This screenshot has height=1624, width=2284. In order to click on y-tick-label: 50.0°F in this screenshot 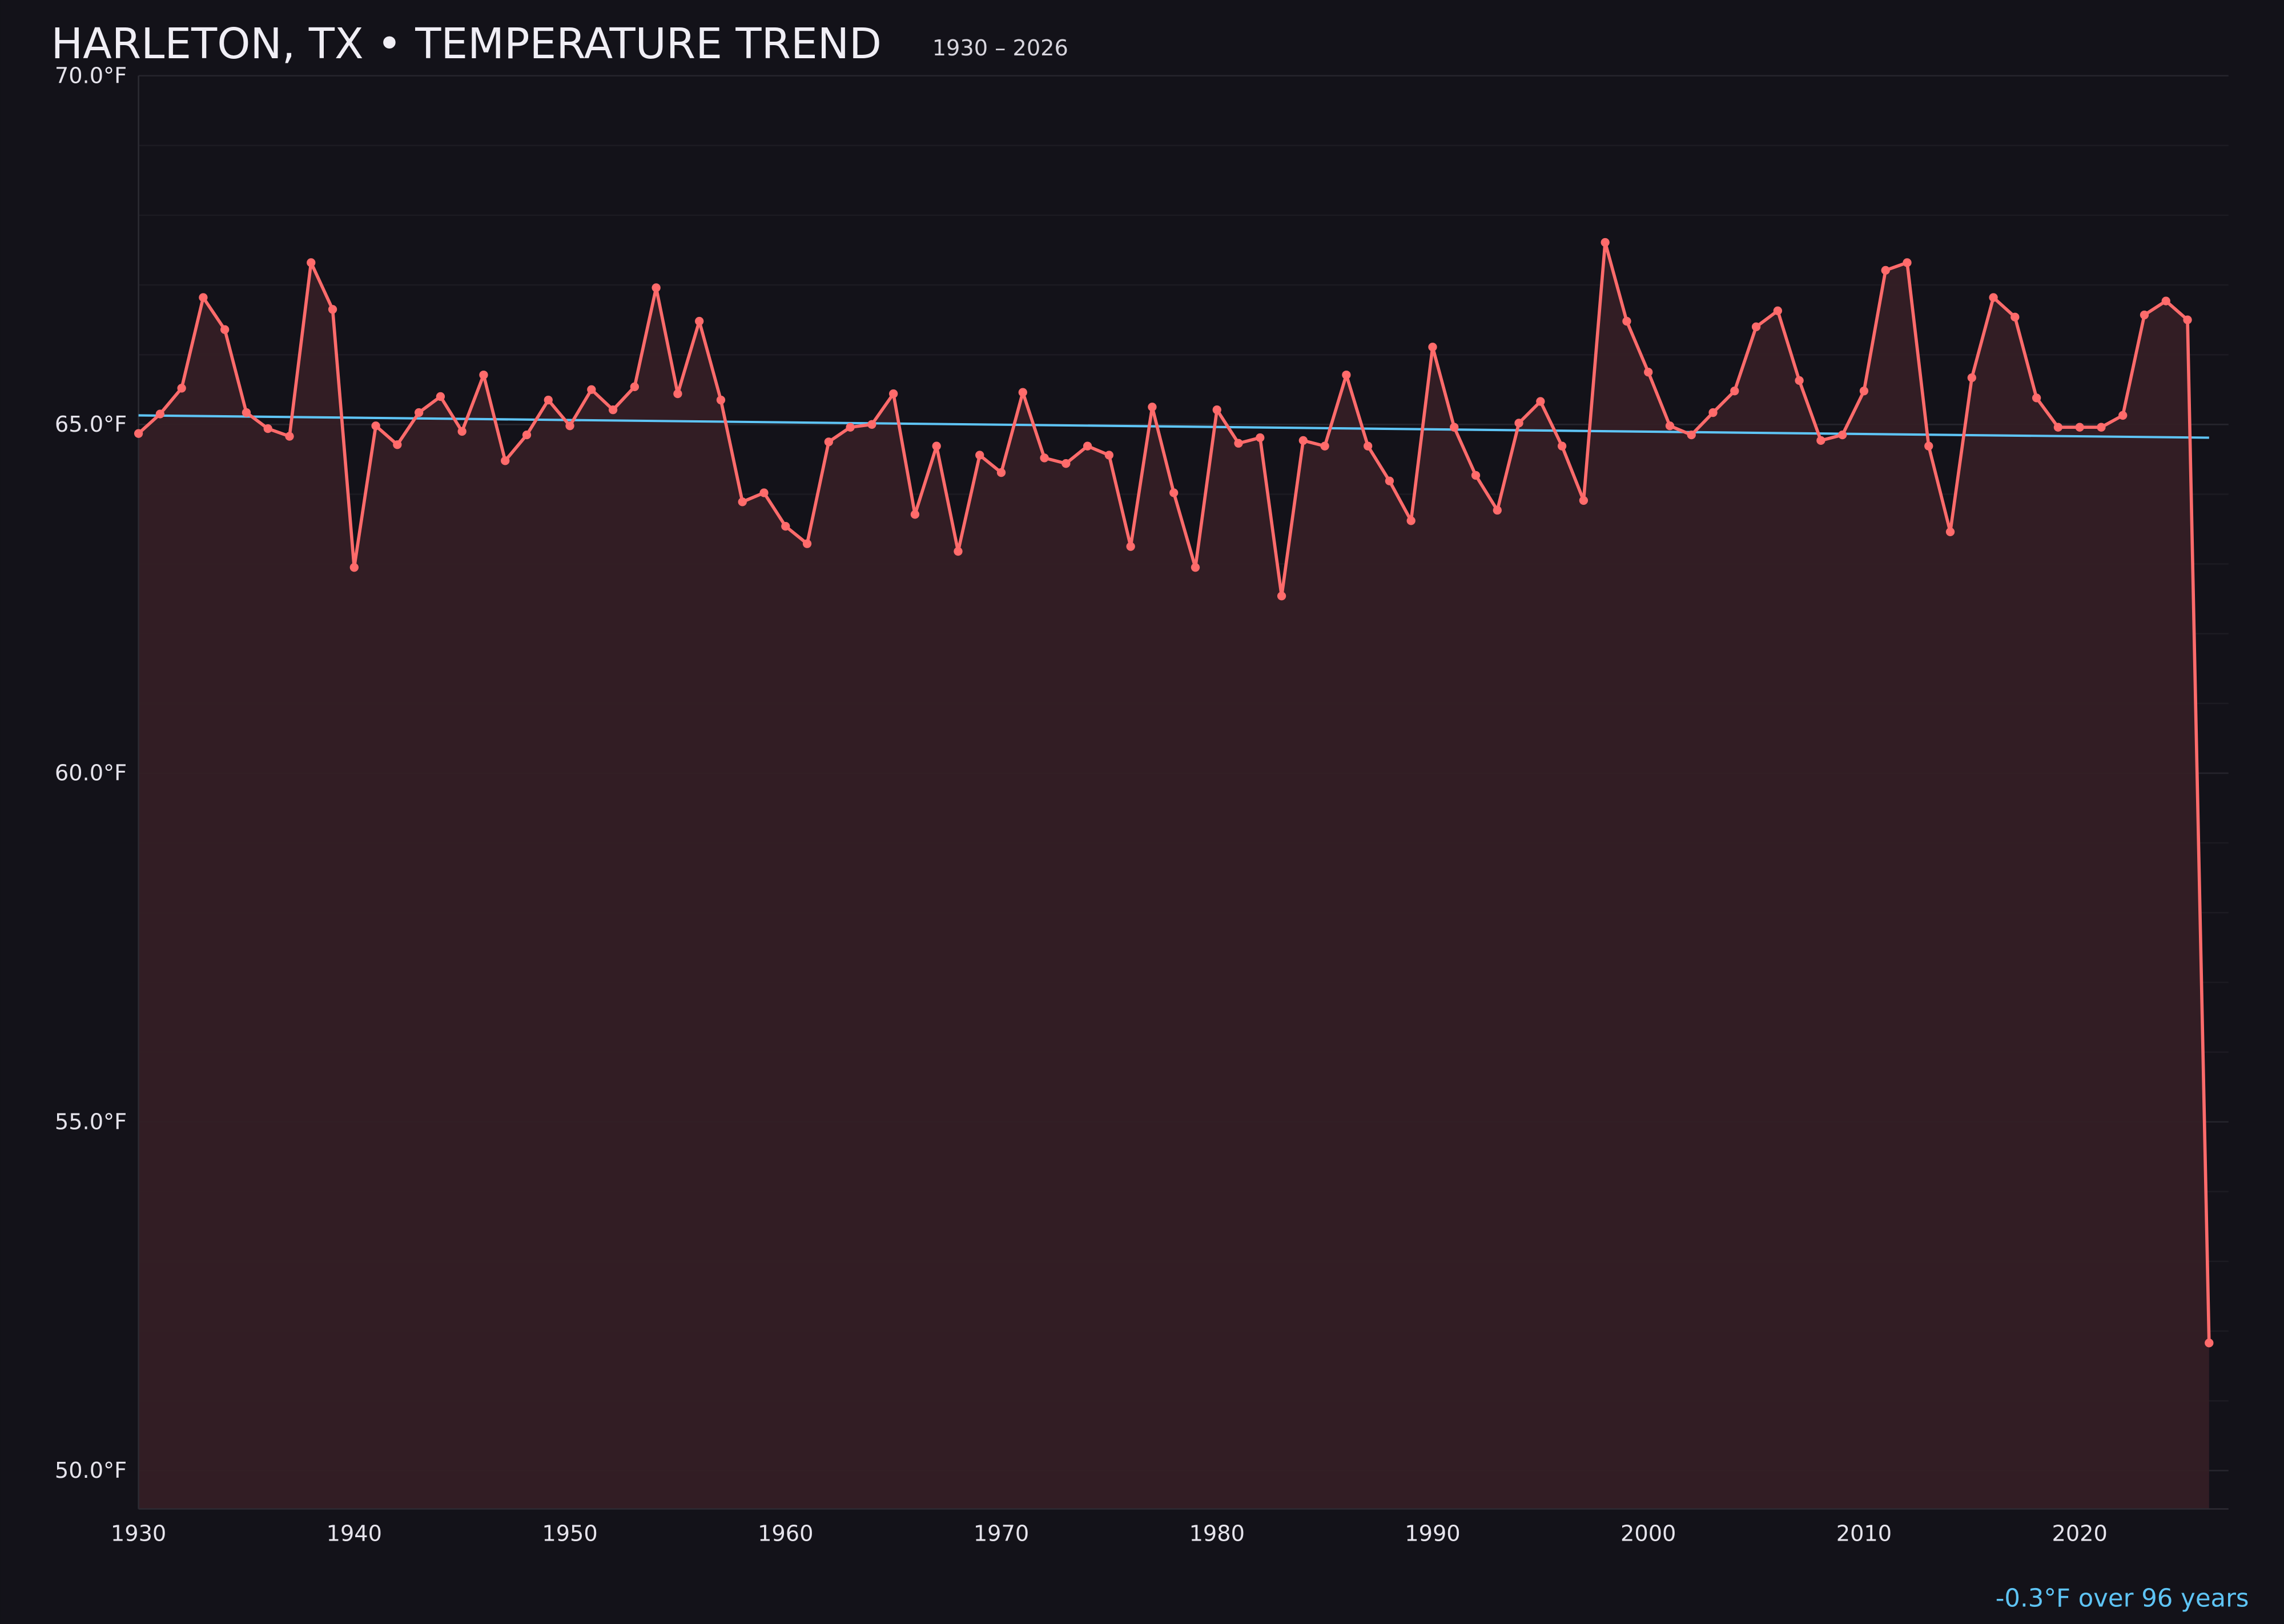, I will do `click(91, 1471)`.